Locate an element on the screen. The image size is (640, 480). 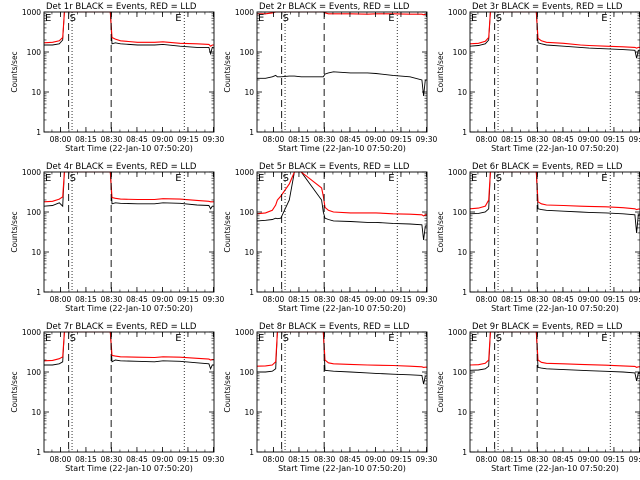
events-series-line is located at coordinates (342, 83).